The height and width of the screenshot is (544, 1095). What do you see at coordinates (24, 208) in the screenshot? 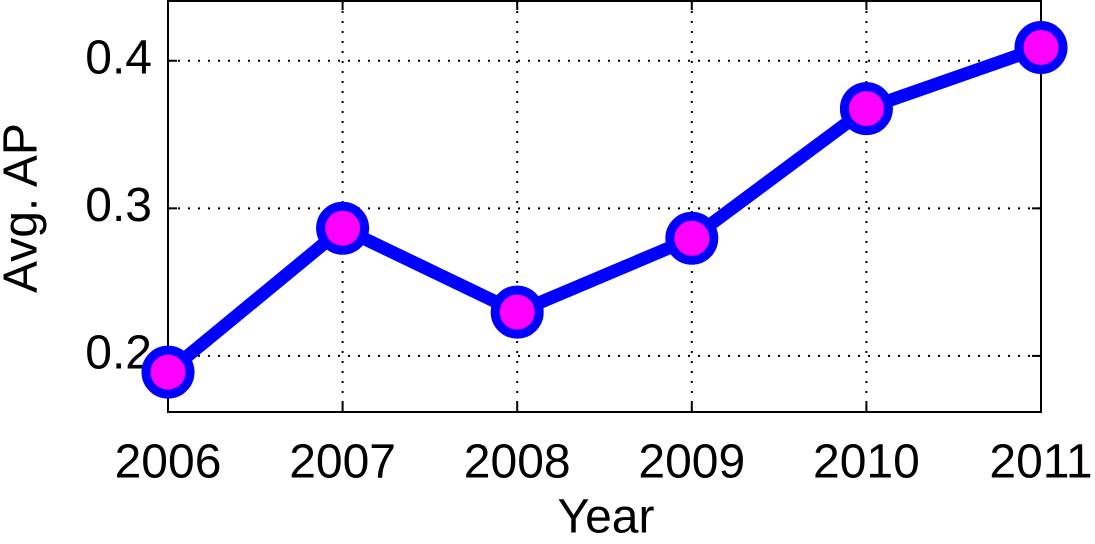
I see `y-axis-label: Avg. AP` at bounding box center [24, 208].